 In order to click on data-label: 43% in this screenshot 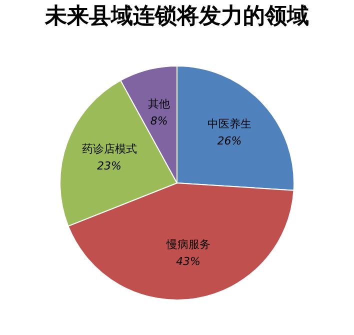, I will do `click(188, 261)`.